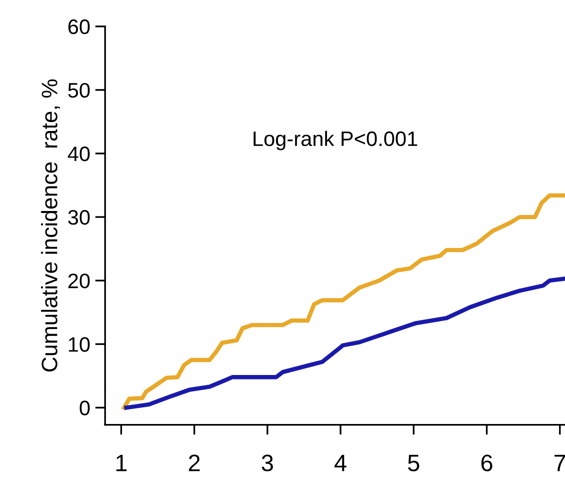  What do you see at coordinates (414, 463) in the screenshot?
I see `x-tick-label: 5` at bounding box center [414, 463].